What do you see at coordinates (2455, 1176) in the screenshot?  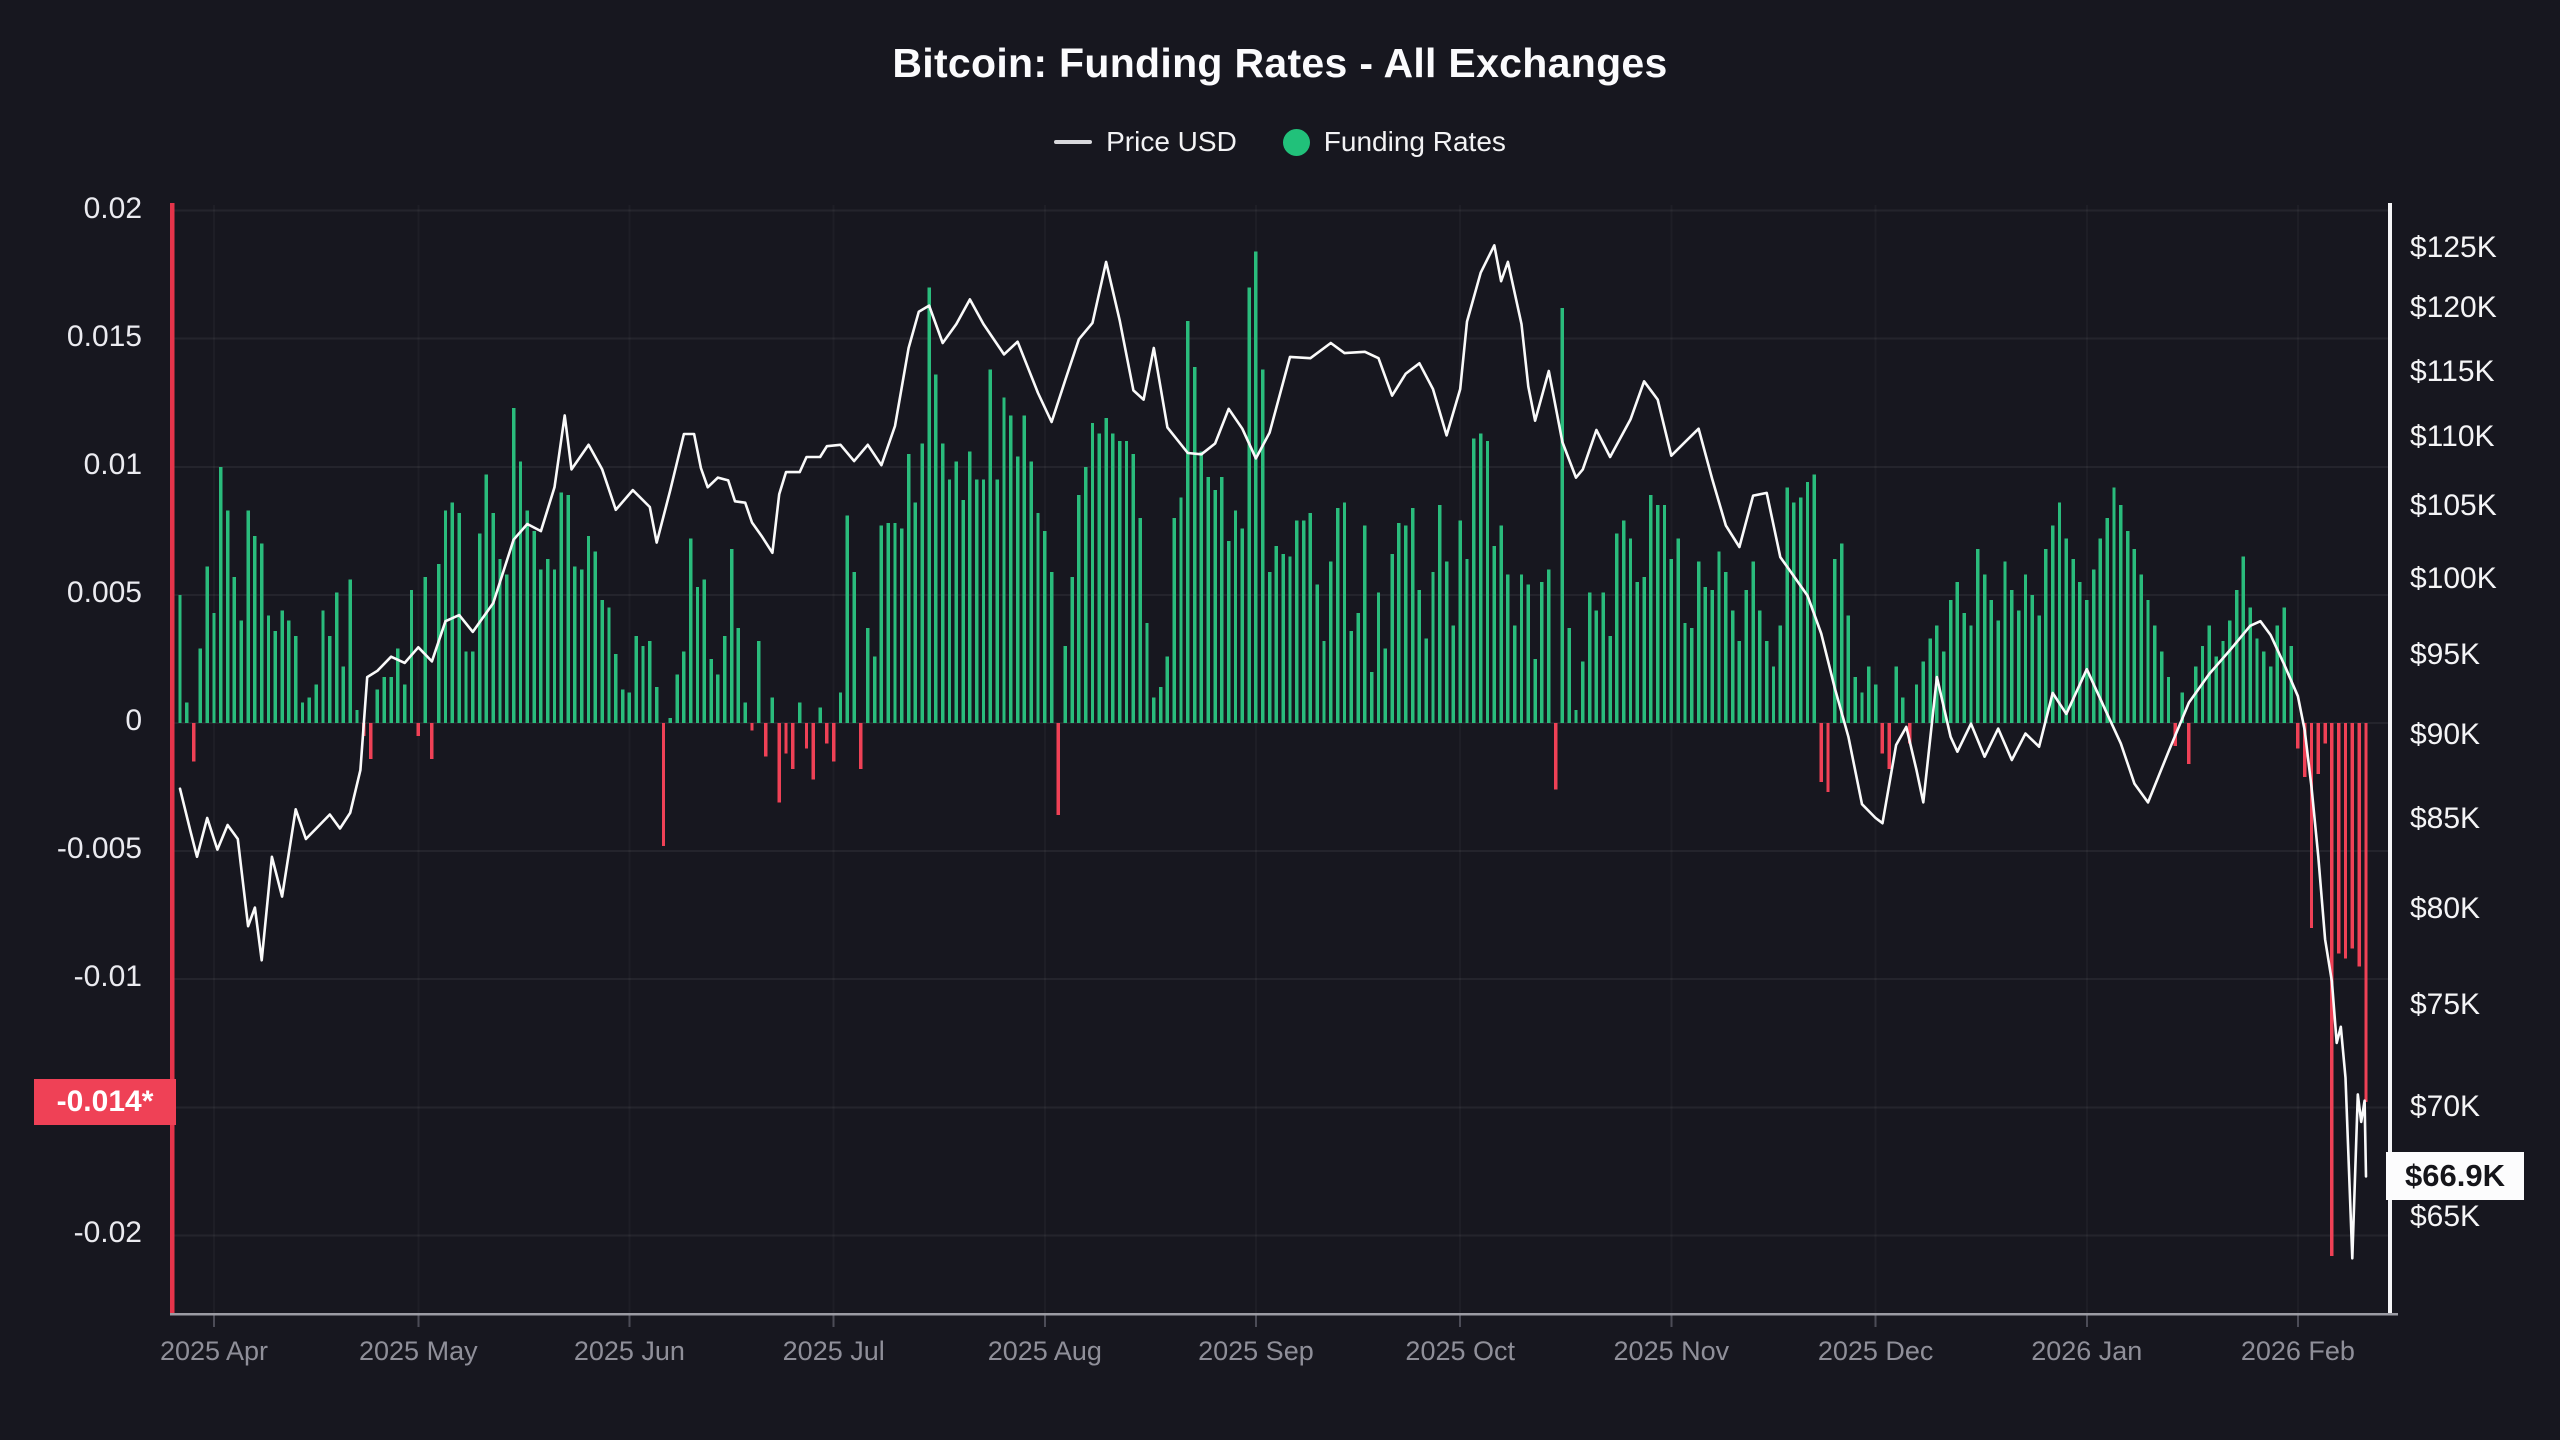 I see `current-price-badge: $66.9K` at bounding box center [2455, 1176].